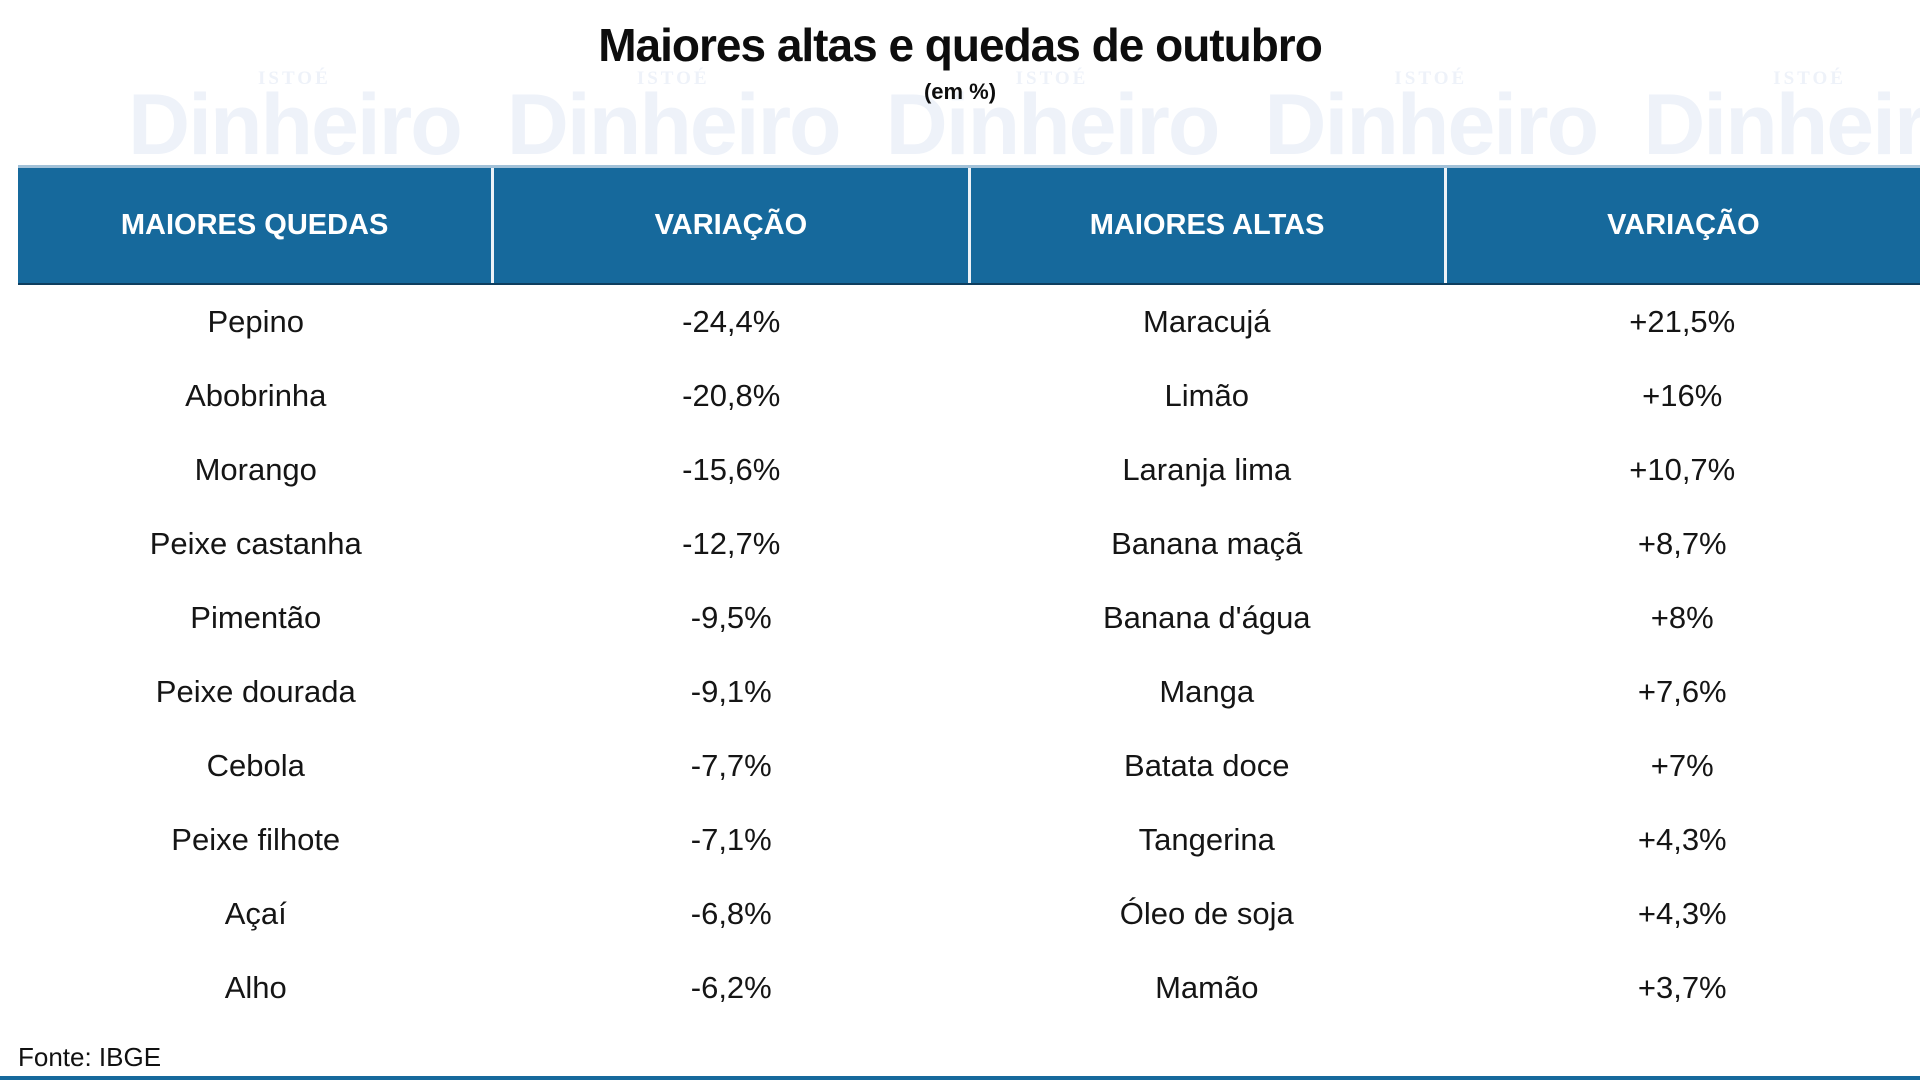 Image resolution: width=1920 pixels, height=1080 pixels. What do you see at coordinates (256, 321) in the screenshot?
I see `queda-item: Pepino` at bounding box center [256, 321].